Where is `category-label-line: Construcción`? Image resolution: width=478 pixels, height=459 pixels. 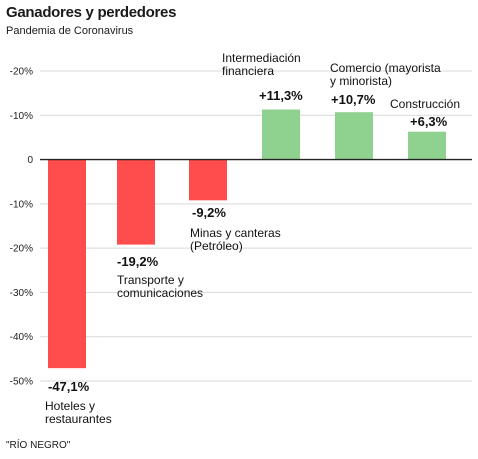
category-label-line: Construcción is located at coordinates (425, 104).